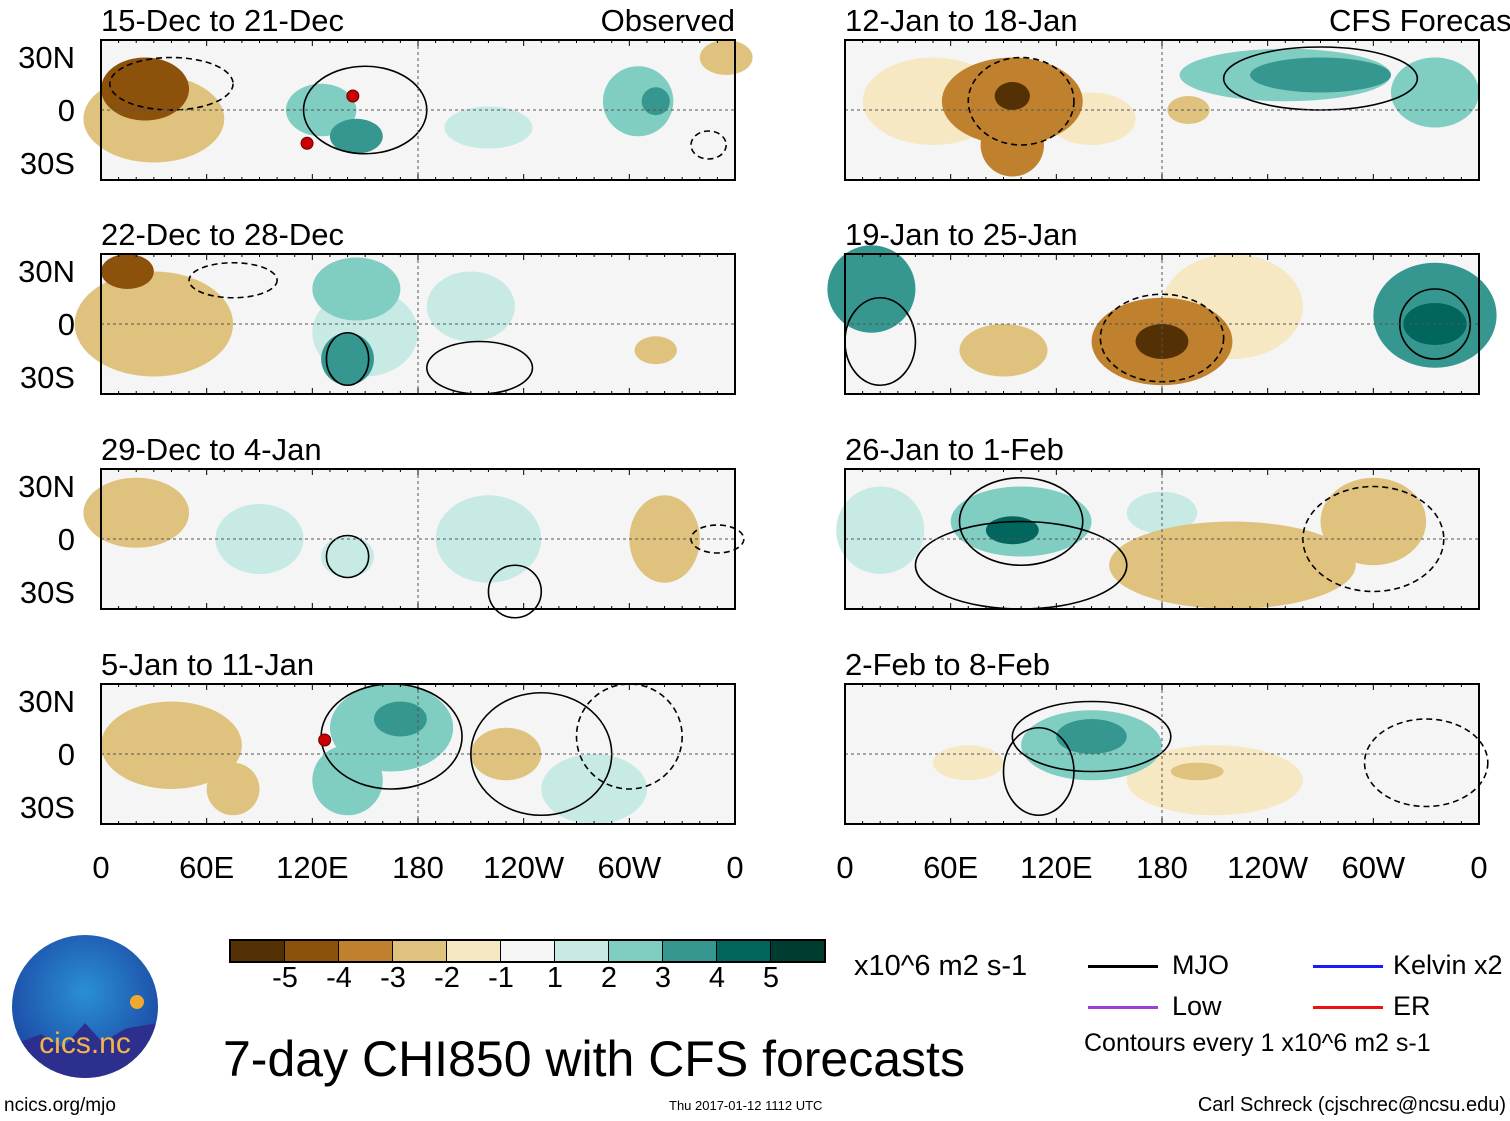 The height and width of the screenshot is (1121, 1510). What do you see at coordinates (961, 234) in the screenshot?
I see `panel-title: 19-Jan to 25-Jan` at bounding box center [961, 234].